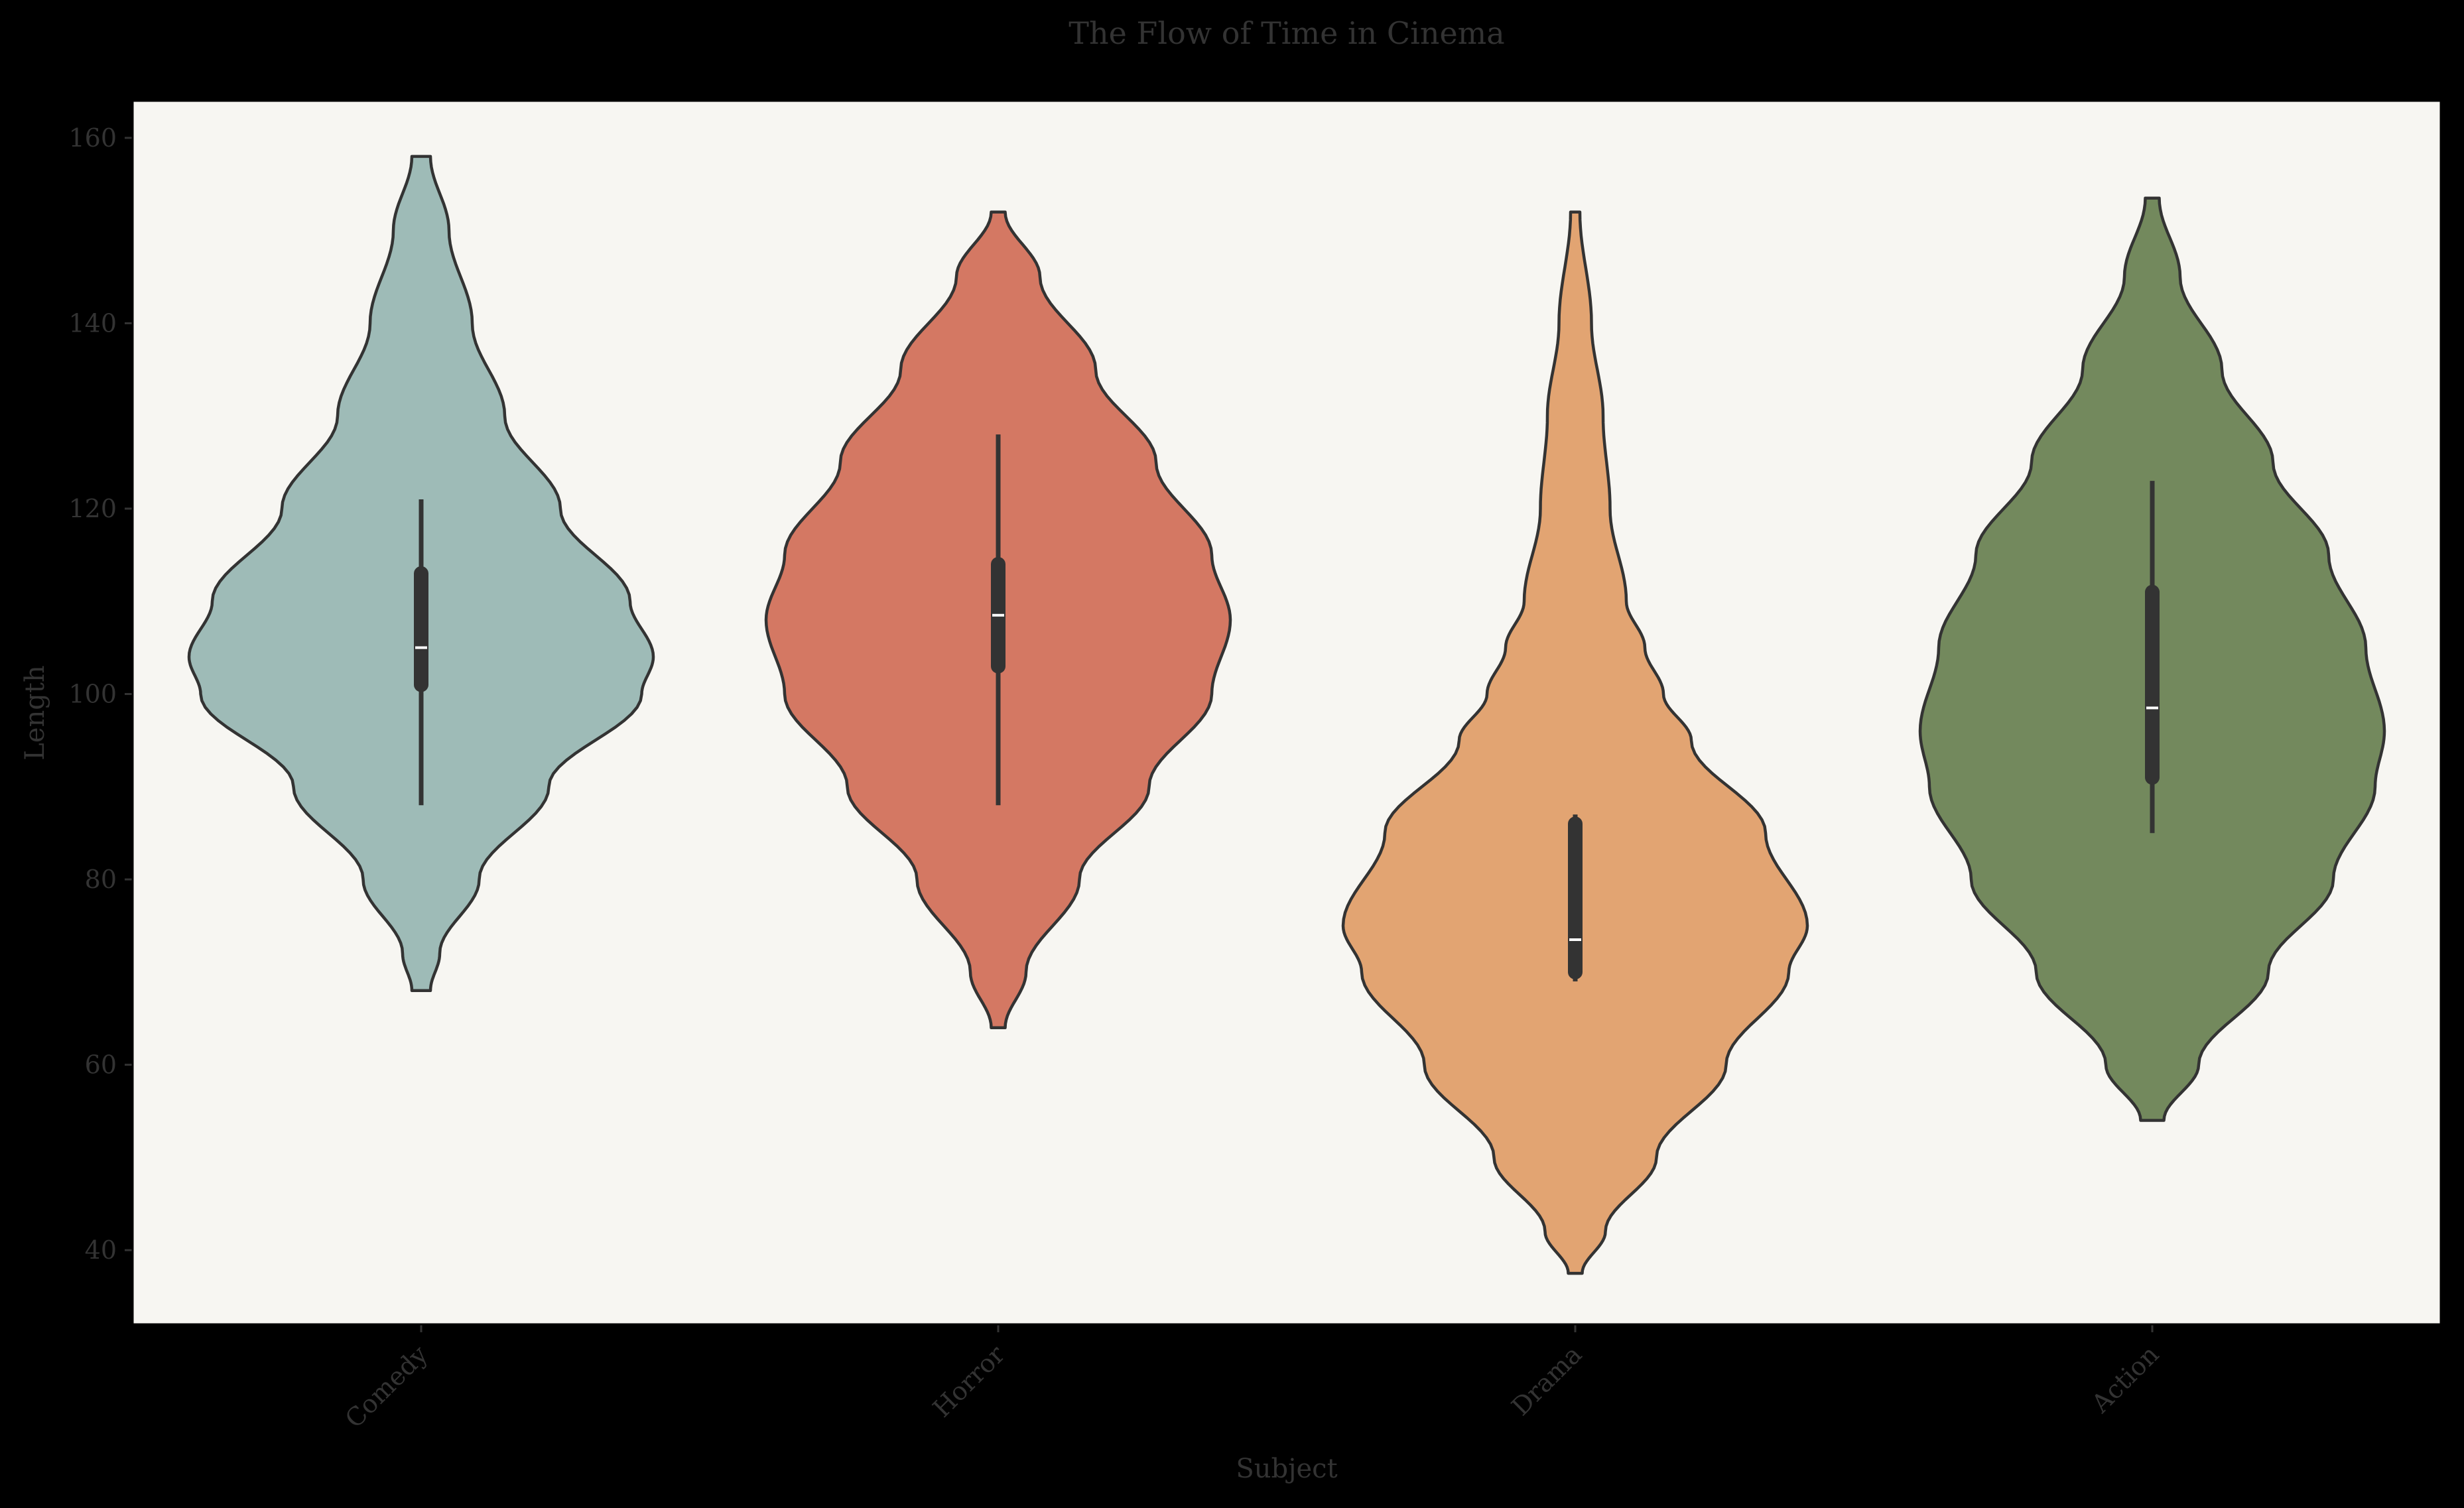  What do you see at coordinates (92, 694) in the screenshot?
I see `y-tick-label: 100` at bounding box center [92, 694].